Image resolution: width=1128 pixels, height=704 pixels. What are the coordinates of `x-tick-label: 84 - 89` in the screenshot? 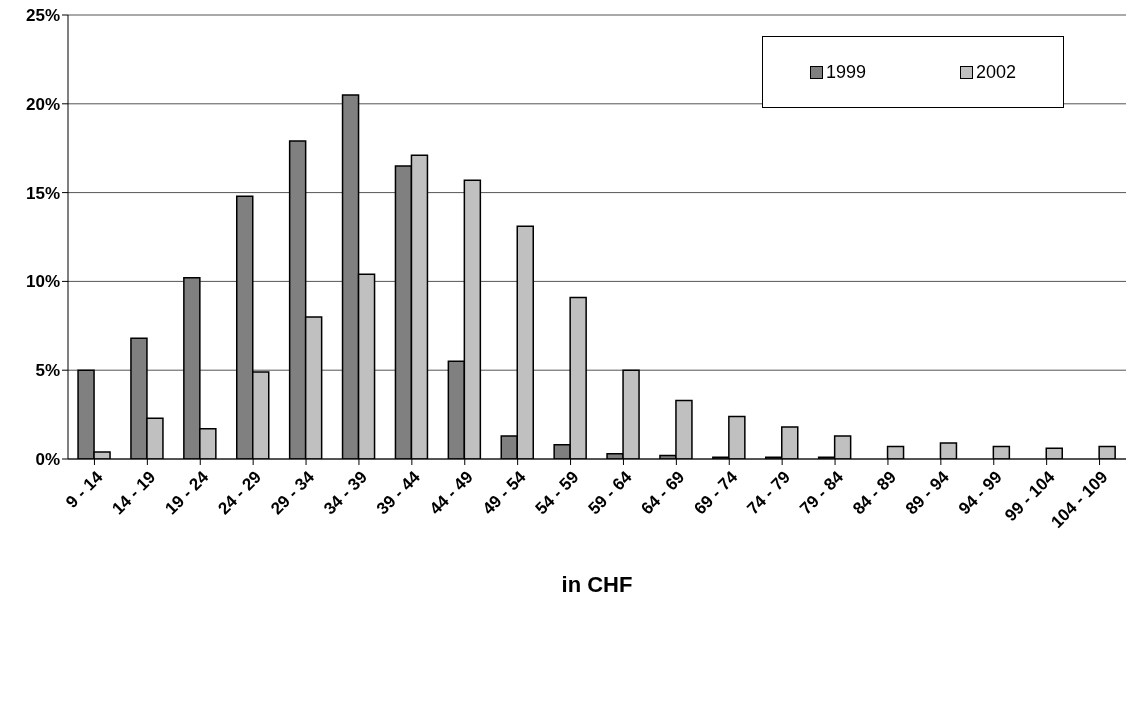 It's located at (874, 493).